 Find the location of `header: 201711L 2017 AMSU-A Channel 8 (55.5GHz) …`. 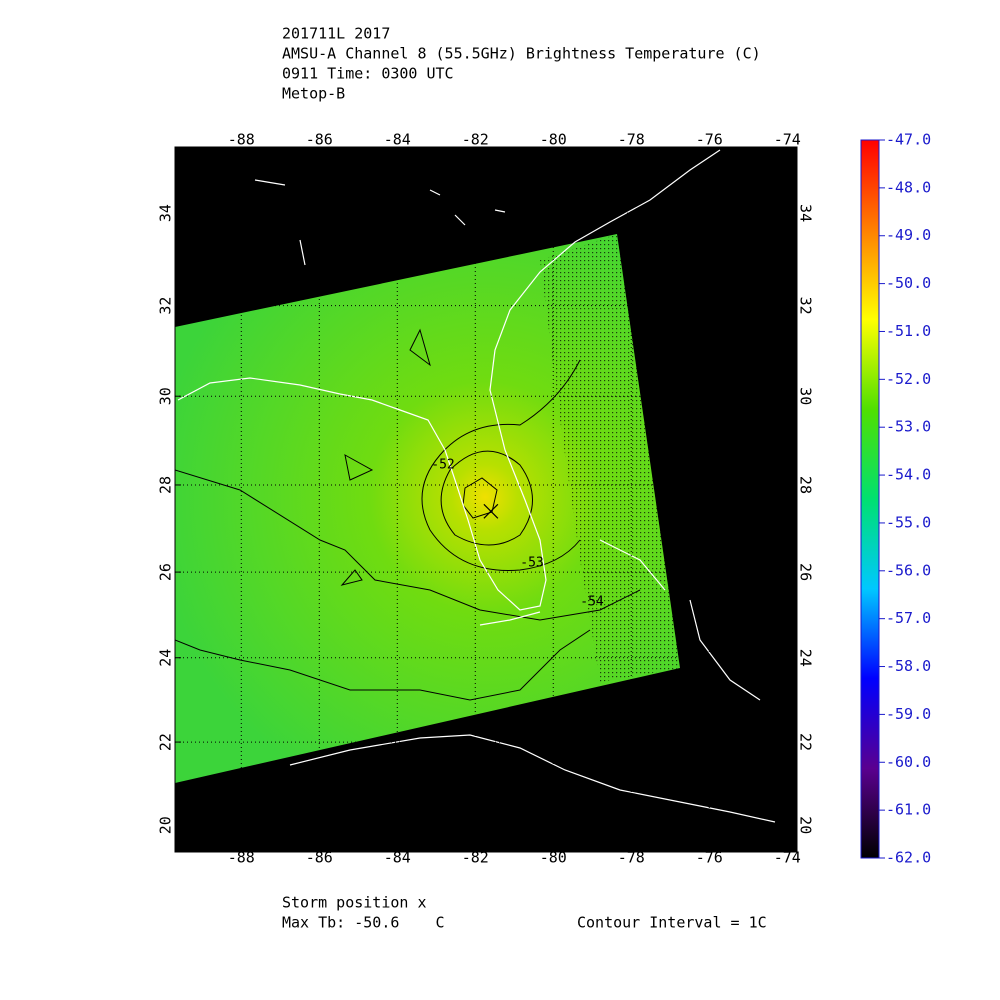

header: 201711L 2017 AMSU-A Channel 8 (55.5GHz) … is located at coordinates (521, 64).